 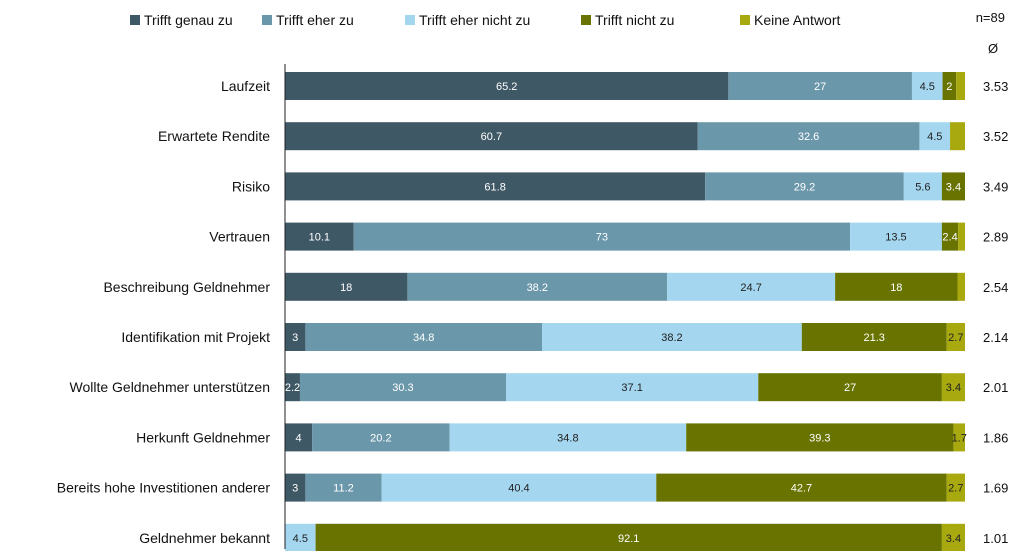 What do you see at coordinates (995, 186) in the screenshot?
I see `average-value: 3.49` at bounding box center [995, 186].